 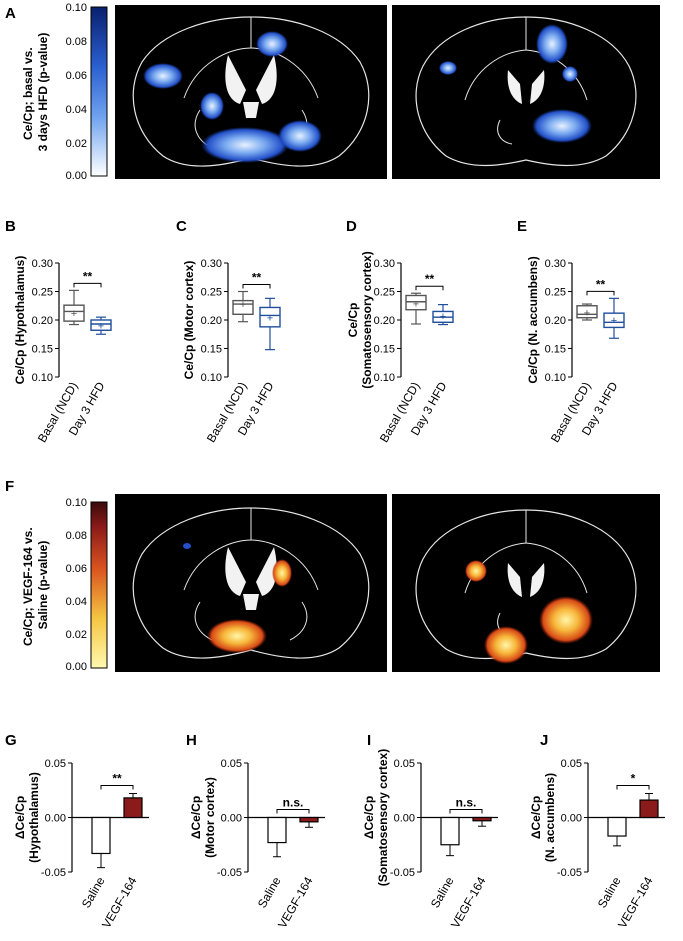 I want to click on panel-letter-a: A, so click(x=10, y=13).